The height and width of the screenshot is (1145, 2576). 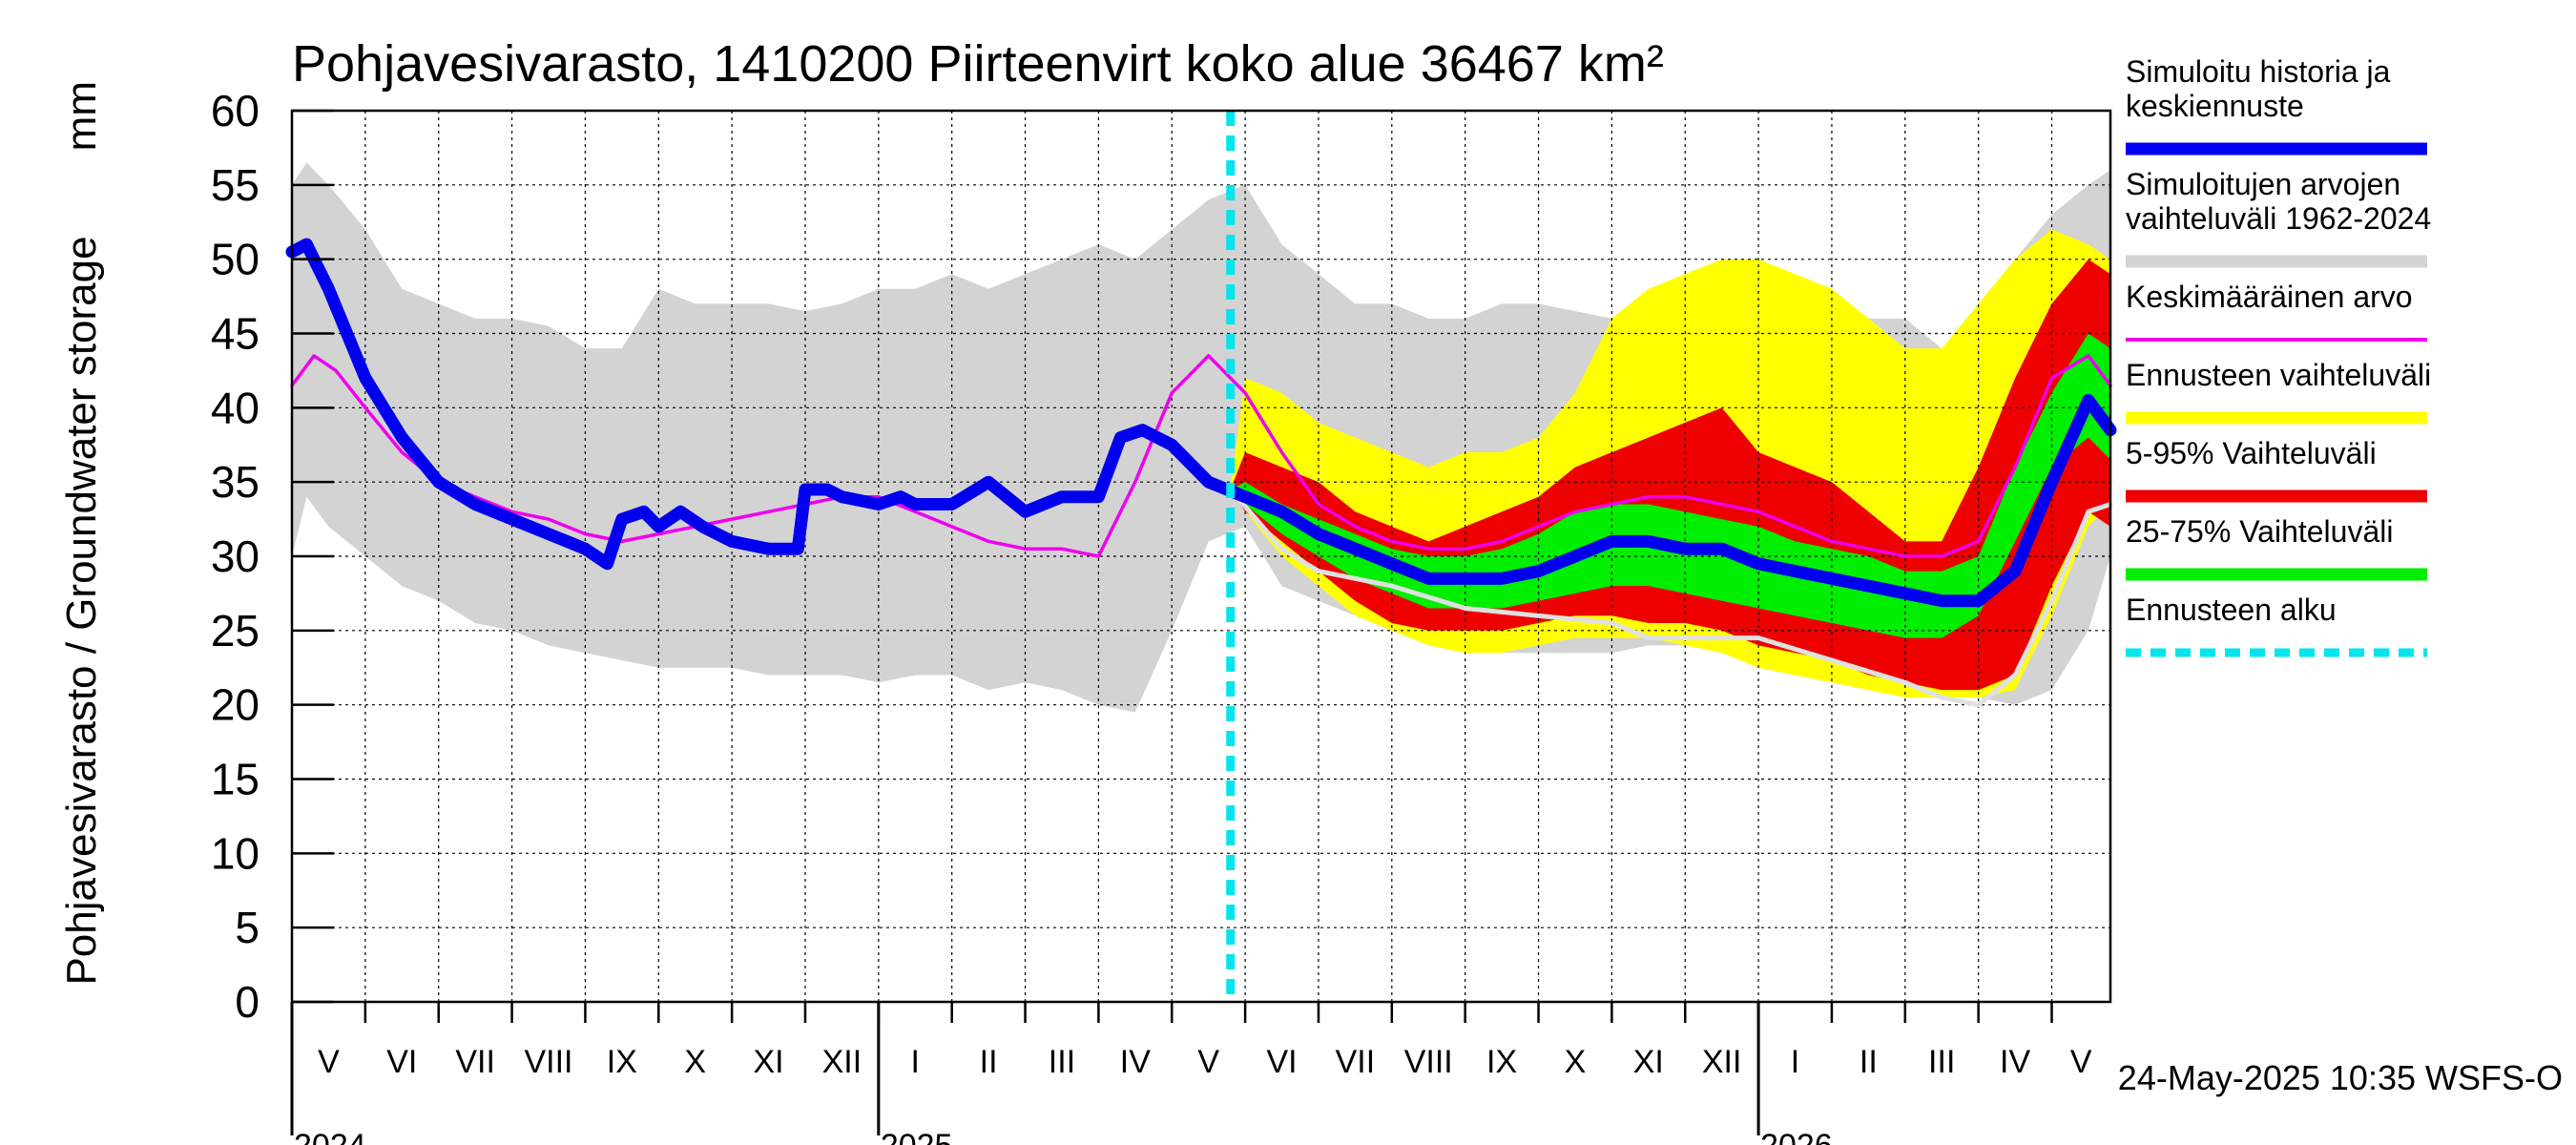 What do you see at coordinates (2258, 71) in the screenshot?
I see `legend-label-0-0: Simuloitu historia ja` at bounding box center [2258, 71].